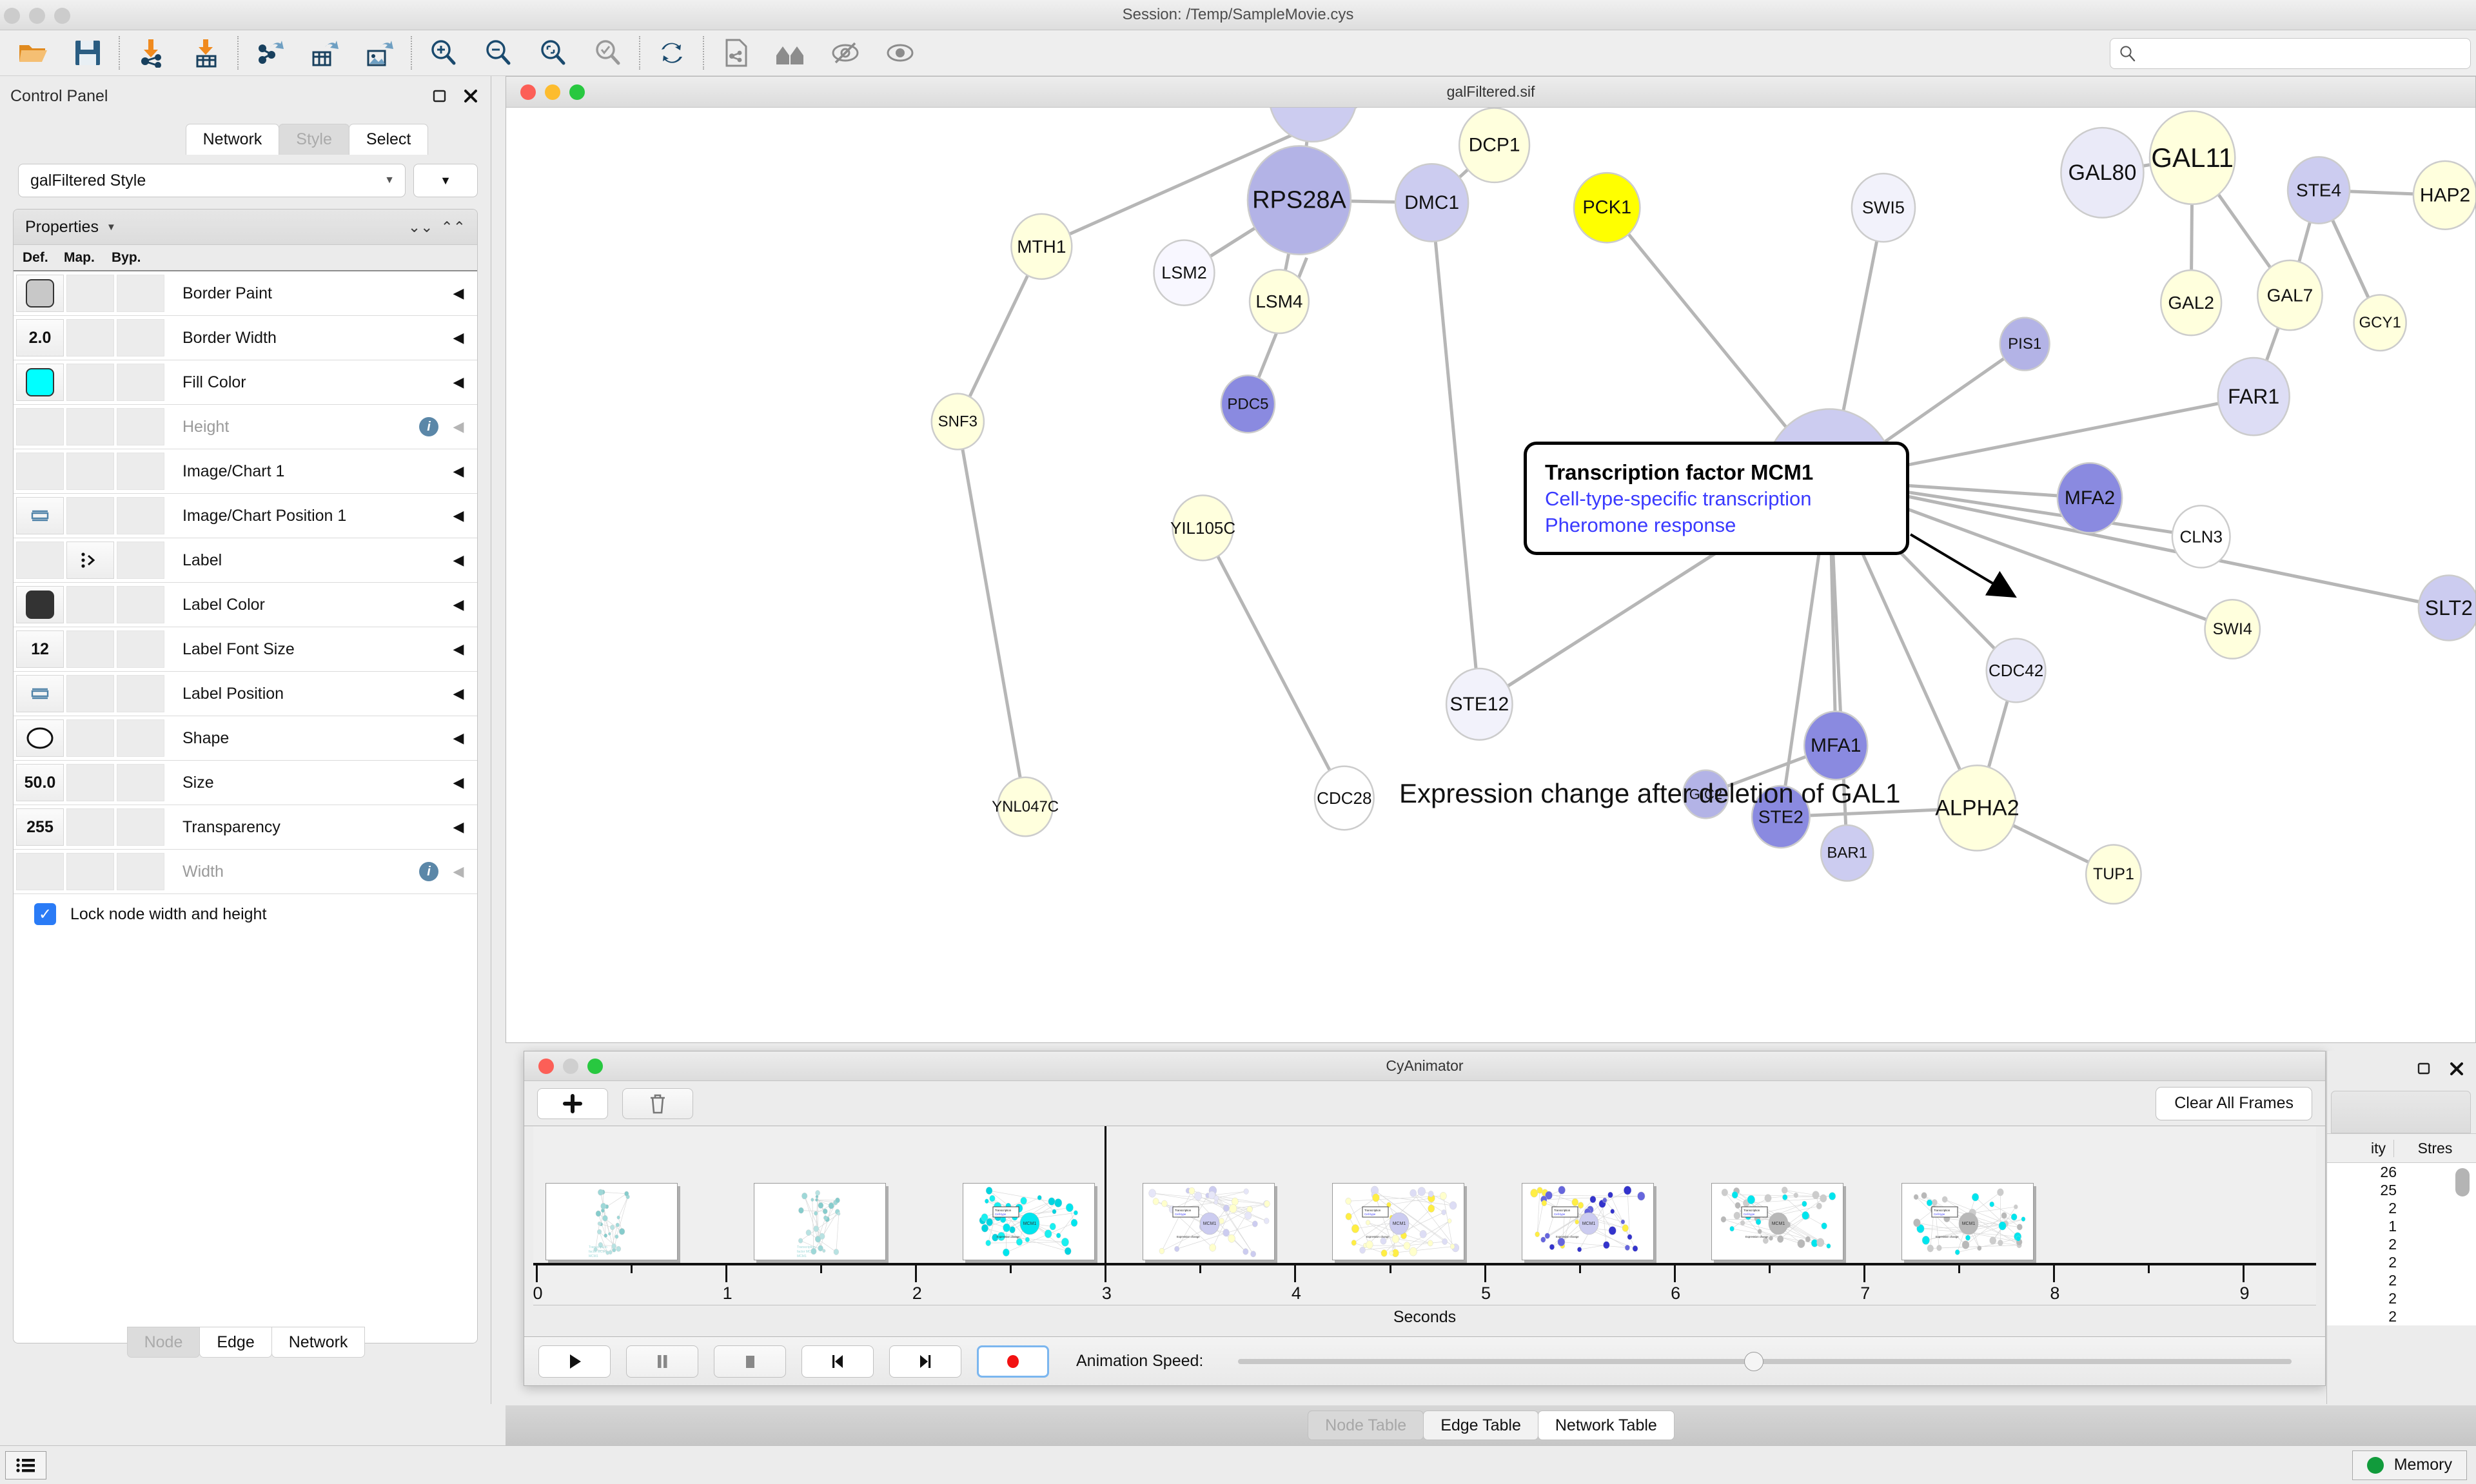 The height and width of the screenshot is (1484, 2476). I want to click on property-row: Shape ◀, so click(245, 738).